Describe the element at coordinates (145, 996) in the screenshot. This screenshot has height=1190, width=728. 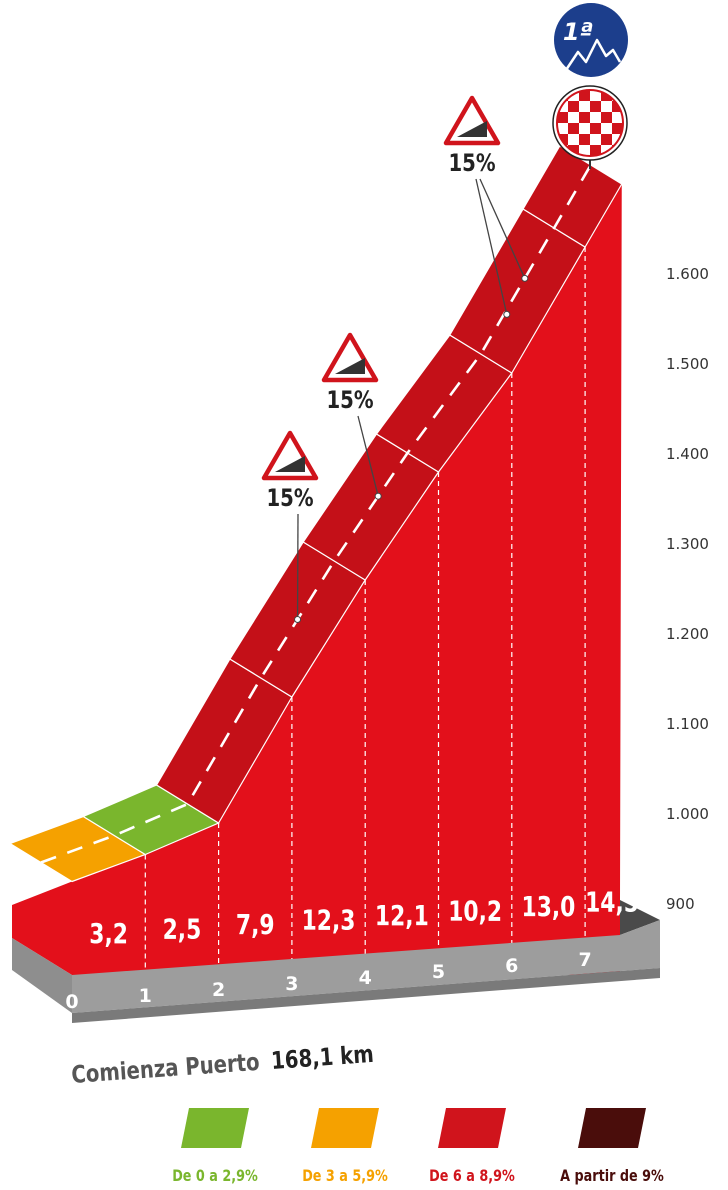
I see `km-tick-label: 1` at that location.